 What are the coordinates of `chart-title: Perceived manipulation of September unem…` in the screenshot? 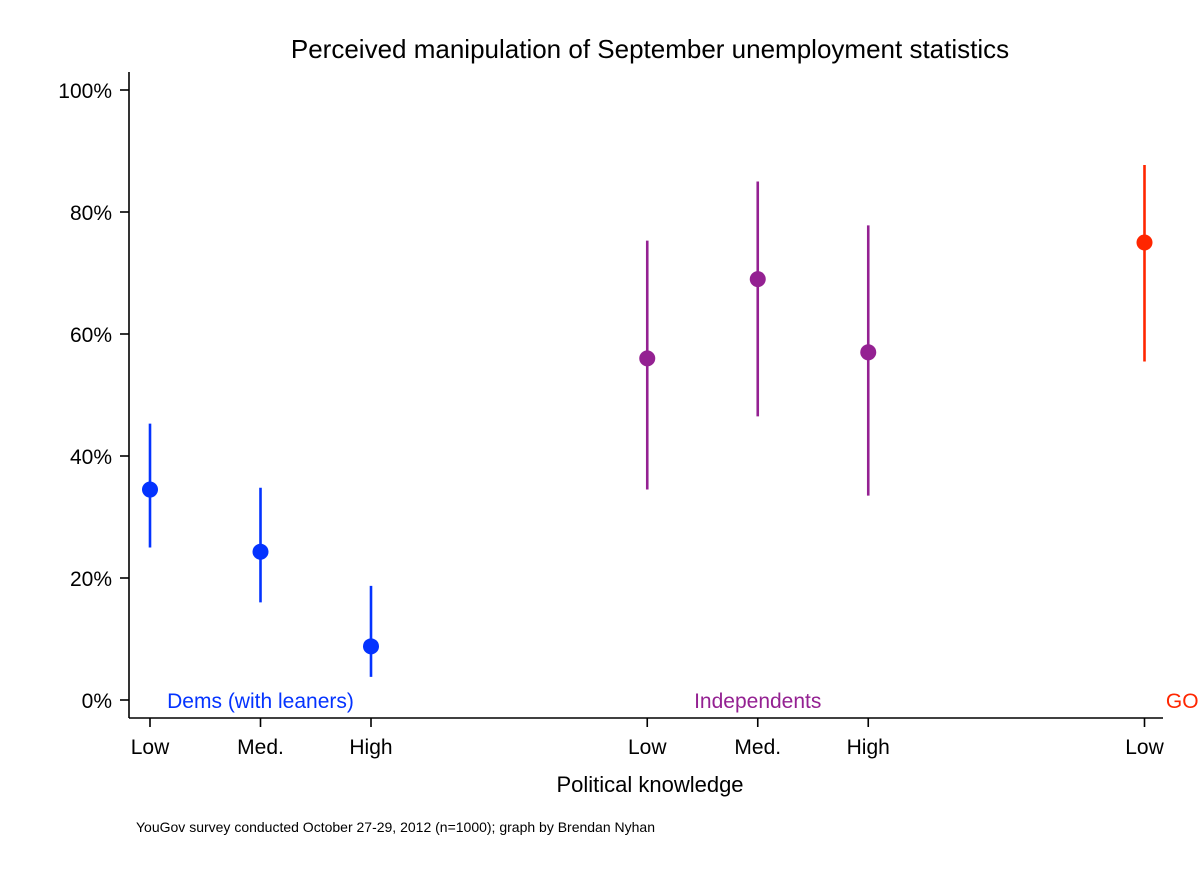 It's located at (650, 49).